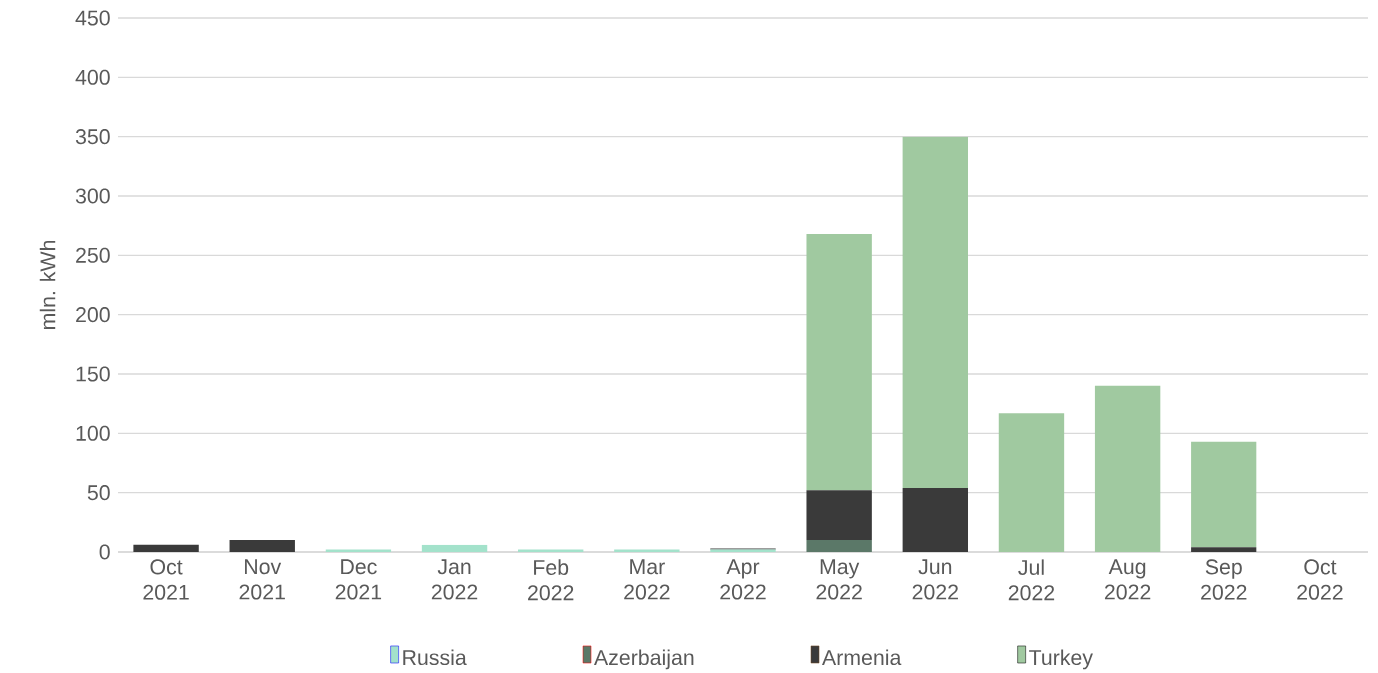 Image resolution: width=1378 pixels, height=673 pixels. I want to click on x-tick-label: Jul 2022, so click(1031, 580).